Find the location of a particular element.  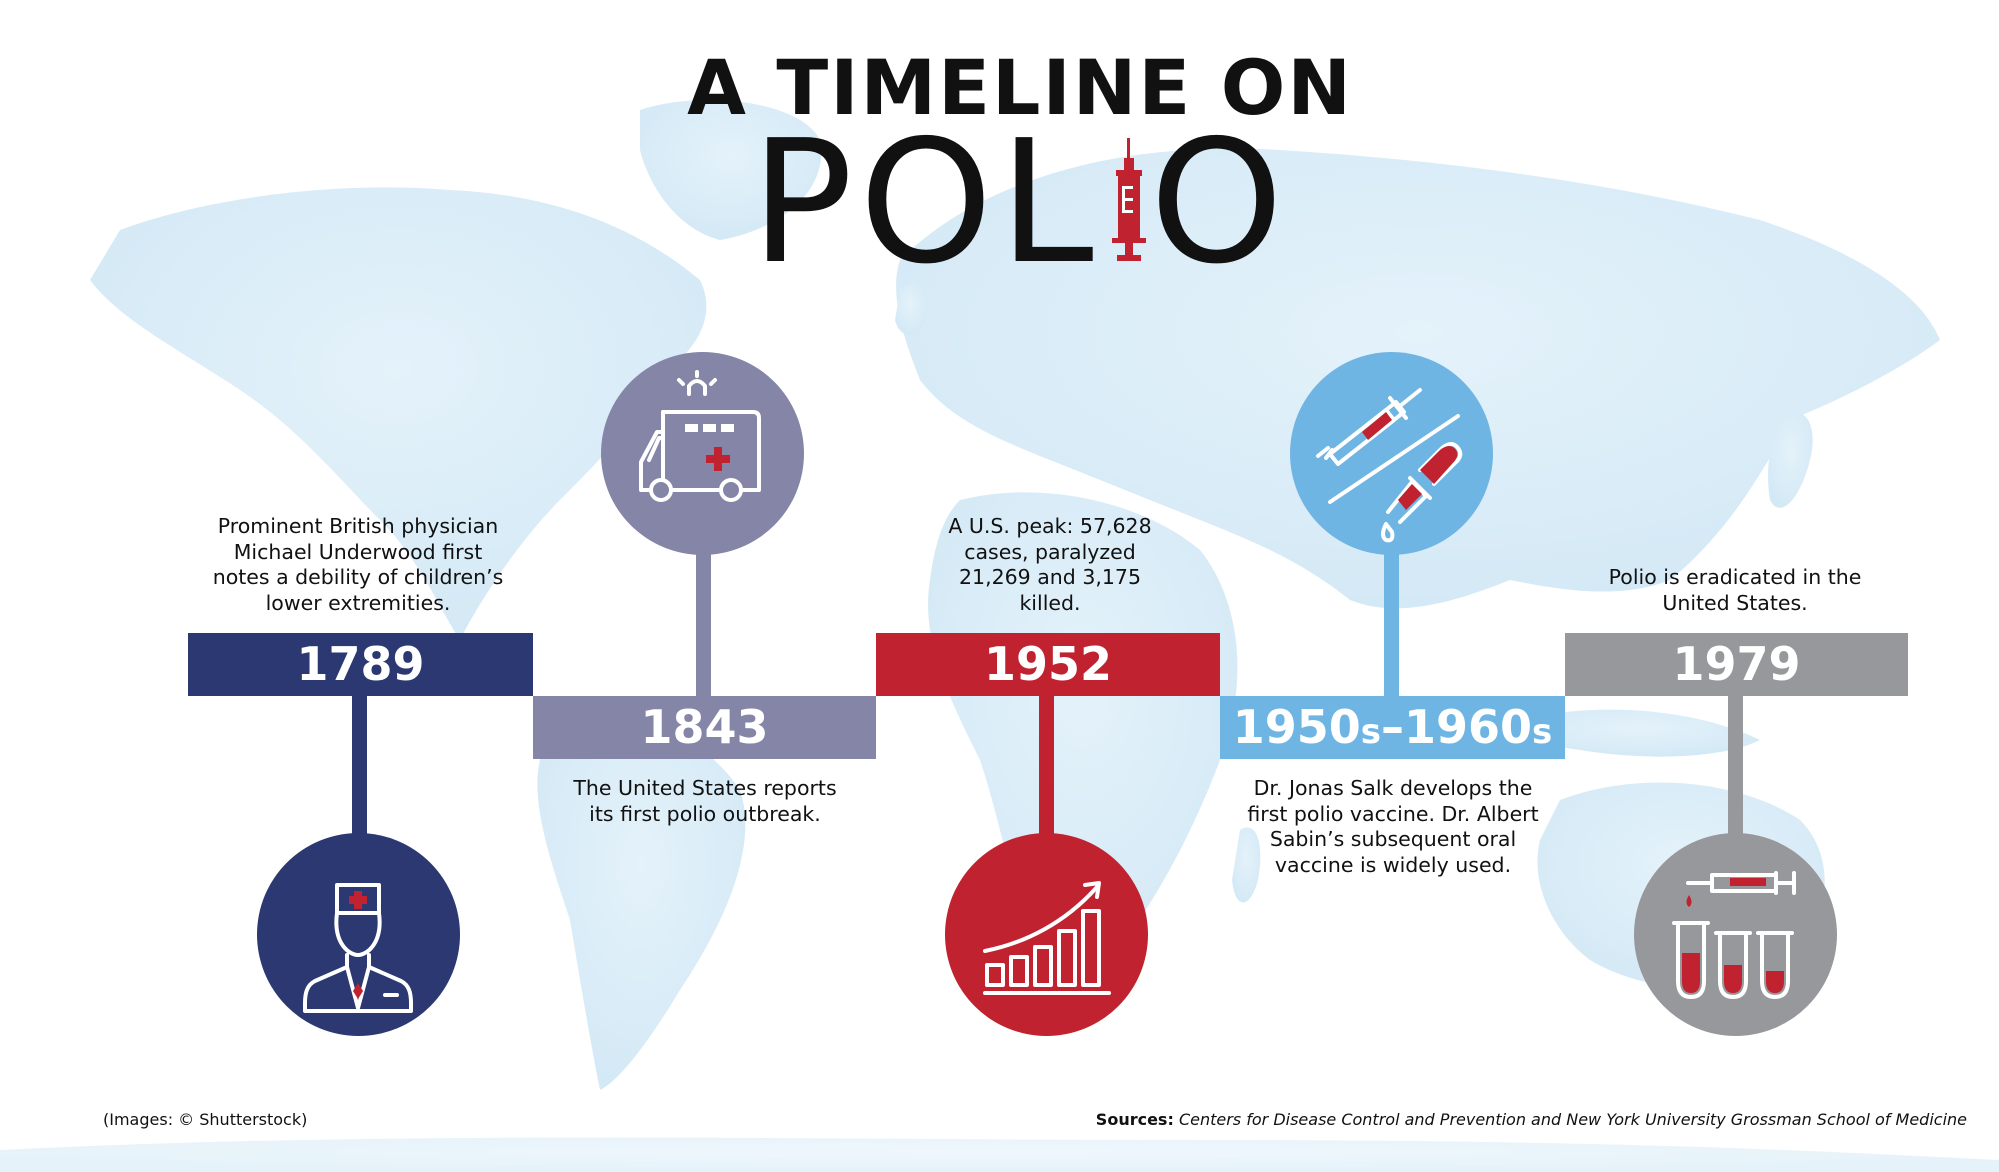

event-1952-stem is located at coordinates (1046, 766).